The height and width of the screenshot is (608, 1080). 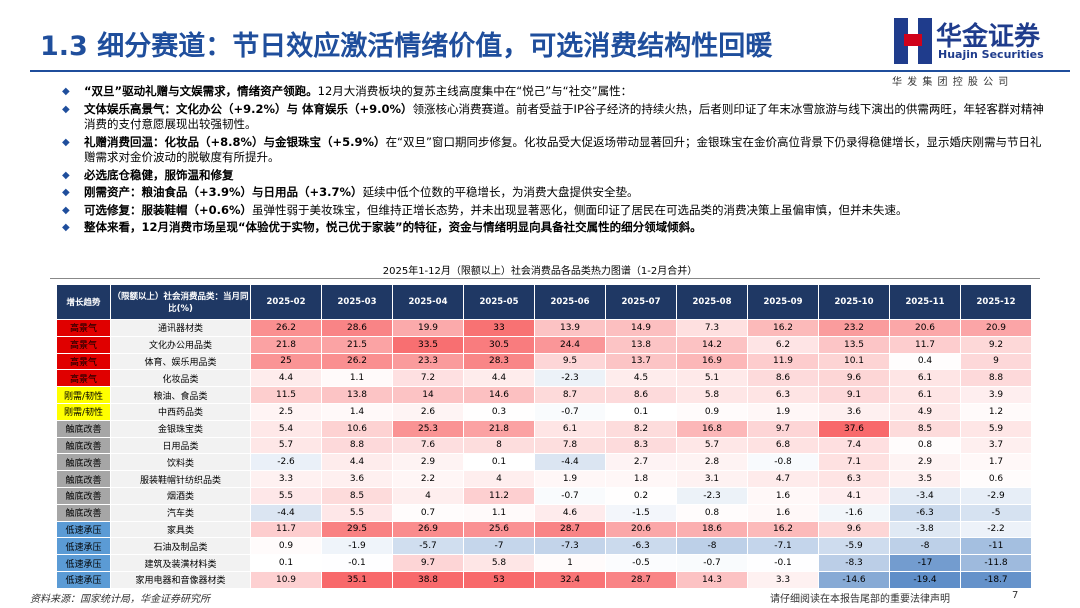 What do you see at coordinates (996, 579) in the screenshot?
I see `value-cell: -18.7` at bounding box center [996, 579].